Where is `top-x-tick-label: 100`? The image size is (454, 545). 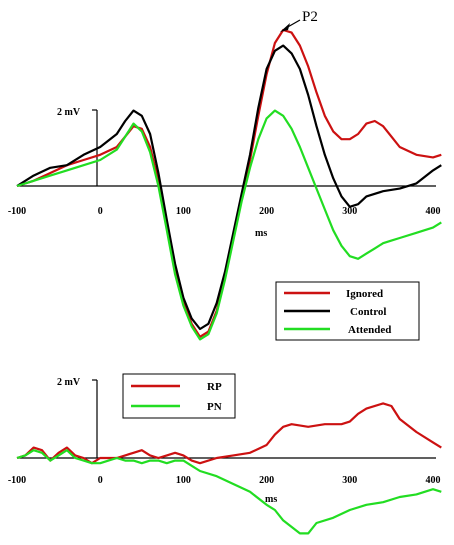
top-x-tick-label: 100 is located at coordinates (183, 211).